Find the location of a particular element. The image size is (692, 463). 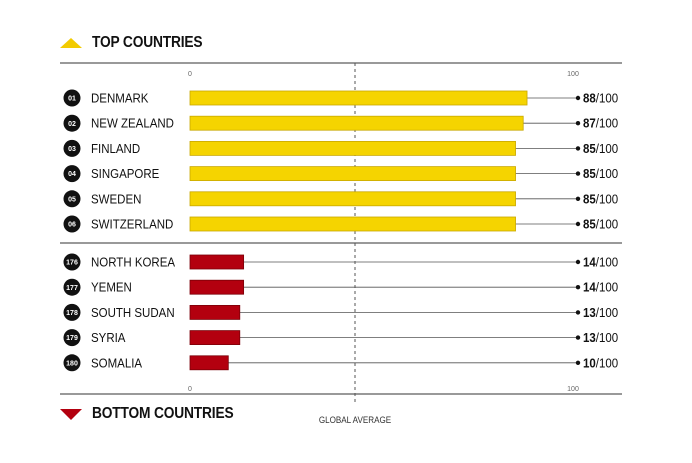

value-number: 88 is located at coordinates (589, 98).